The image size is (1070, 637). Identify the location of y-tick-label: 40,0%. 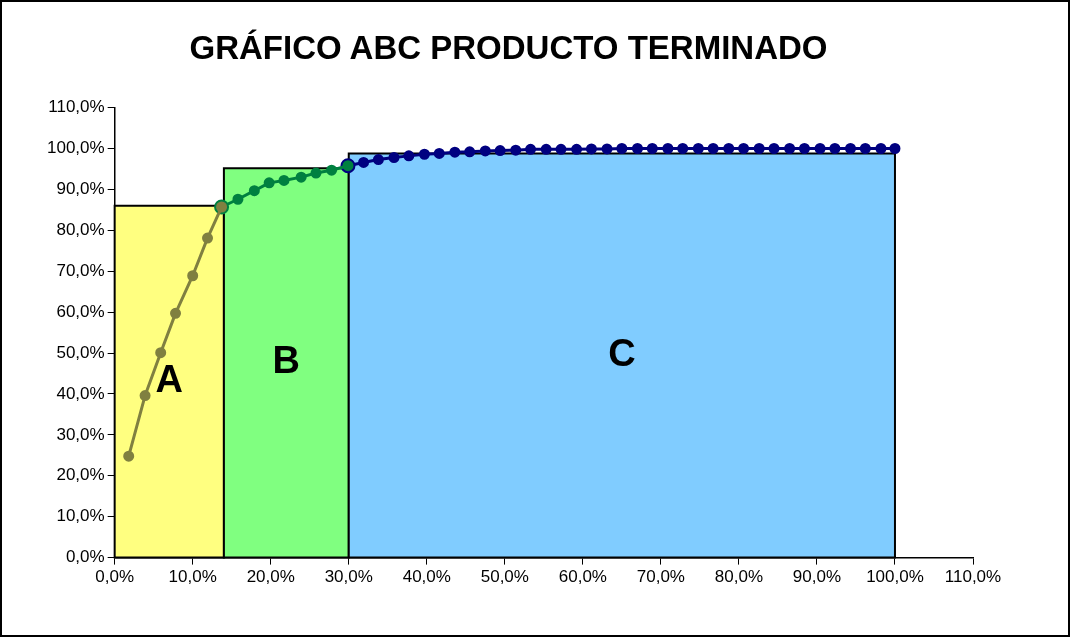
(80, 393).